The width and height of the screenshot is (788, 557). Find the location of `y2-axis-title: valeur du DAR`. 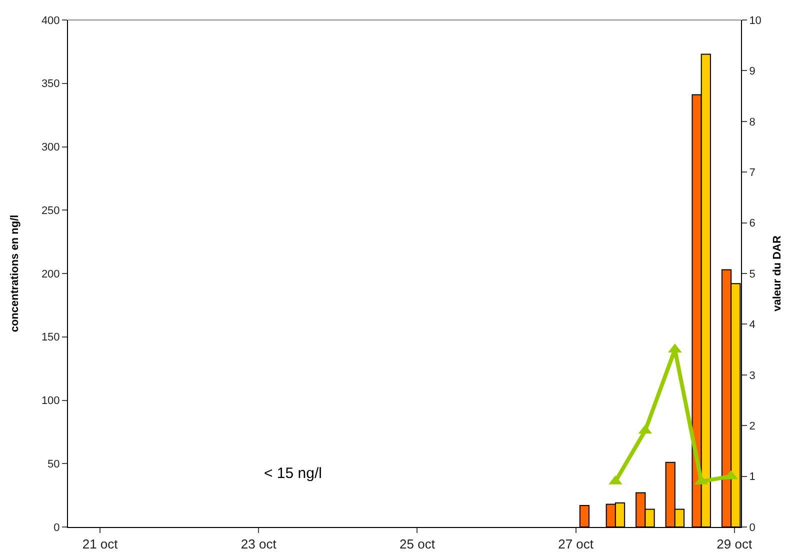

y2-axis-title: valeur du DAR is located at coordinates (778, 274).